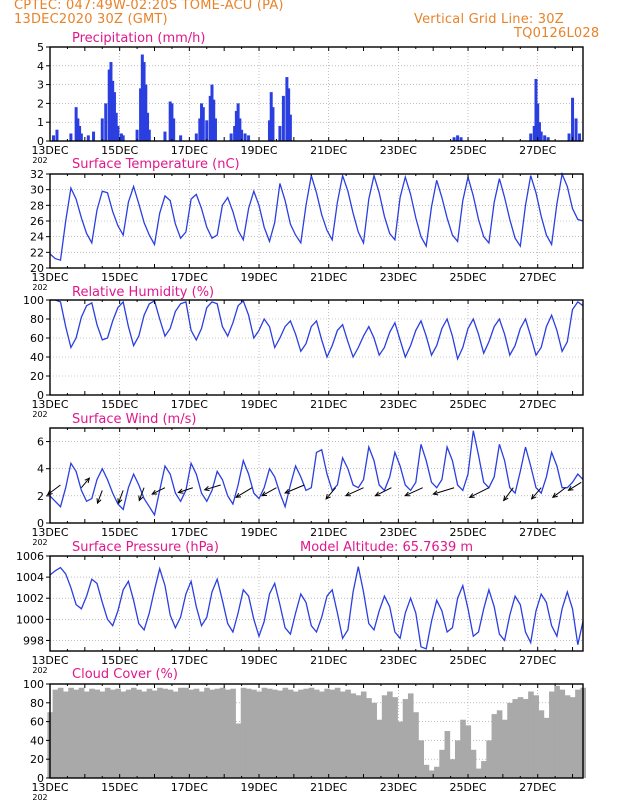  I want to click on x-tick-label: 17DEC, so click(189, 660).